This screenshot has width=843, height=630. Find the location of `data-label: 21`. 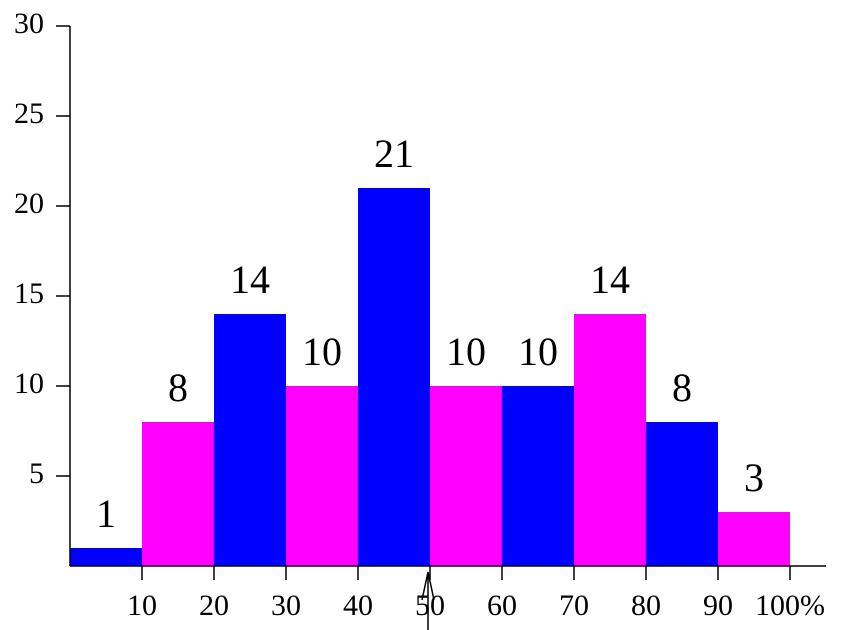

data-label: 21 is located at coordinates (394, 153).